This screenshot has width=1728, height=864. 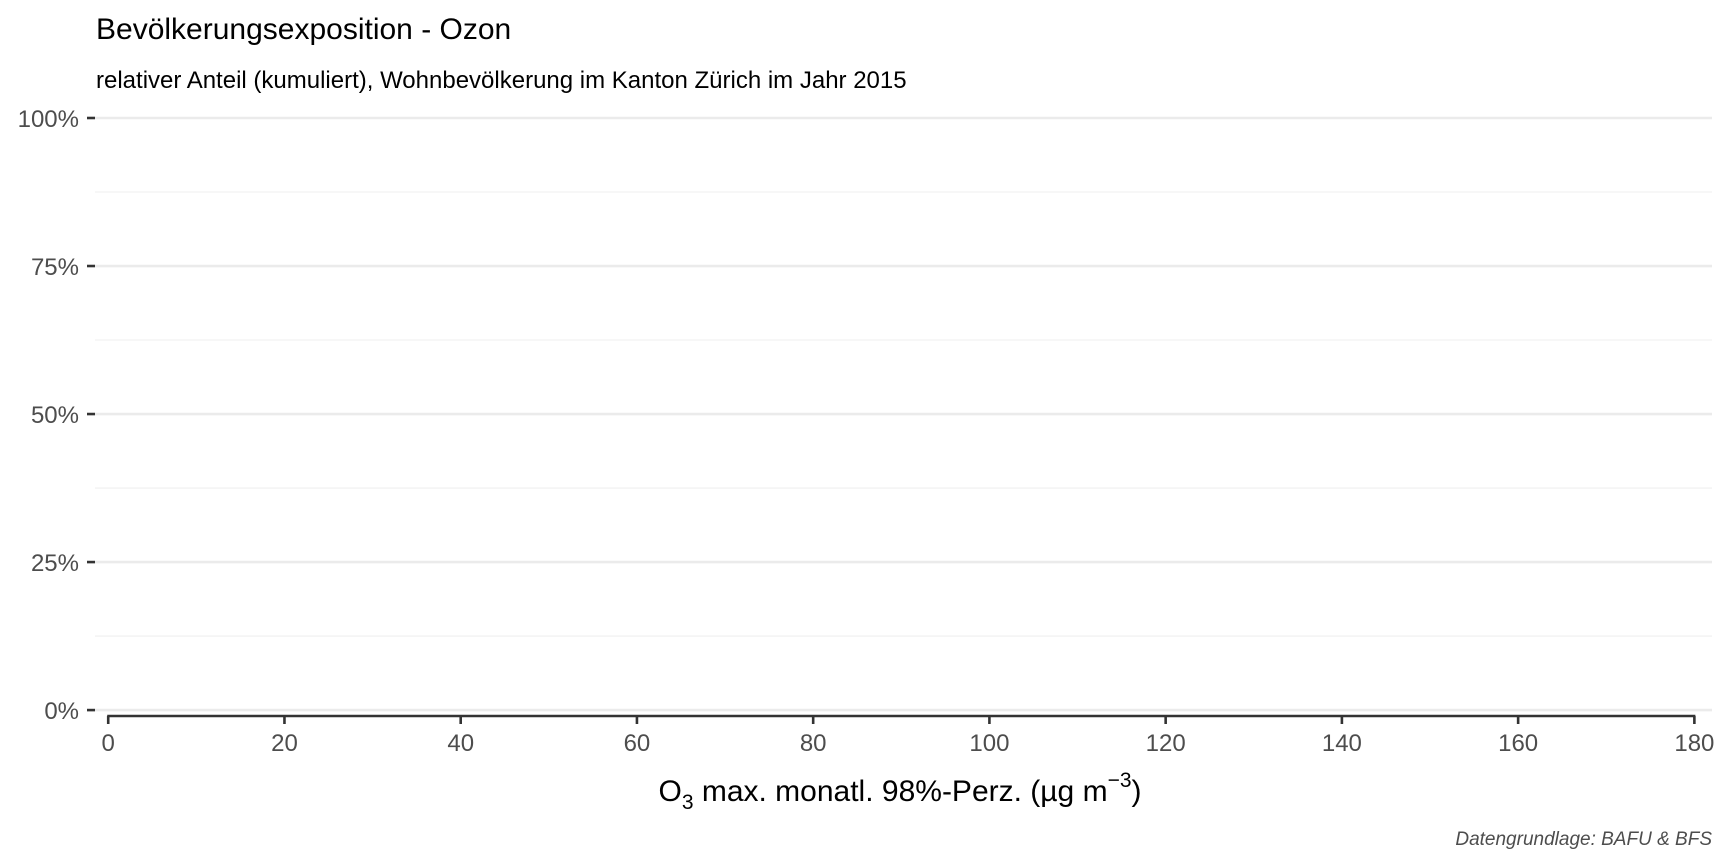 What do you see at coordinates (1518, 743) in the screenshot?
I see `x-tick-label: 160` at bounding box center [1518, 743].